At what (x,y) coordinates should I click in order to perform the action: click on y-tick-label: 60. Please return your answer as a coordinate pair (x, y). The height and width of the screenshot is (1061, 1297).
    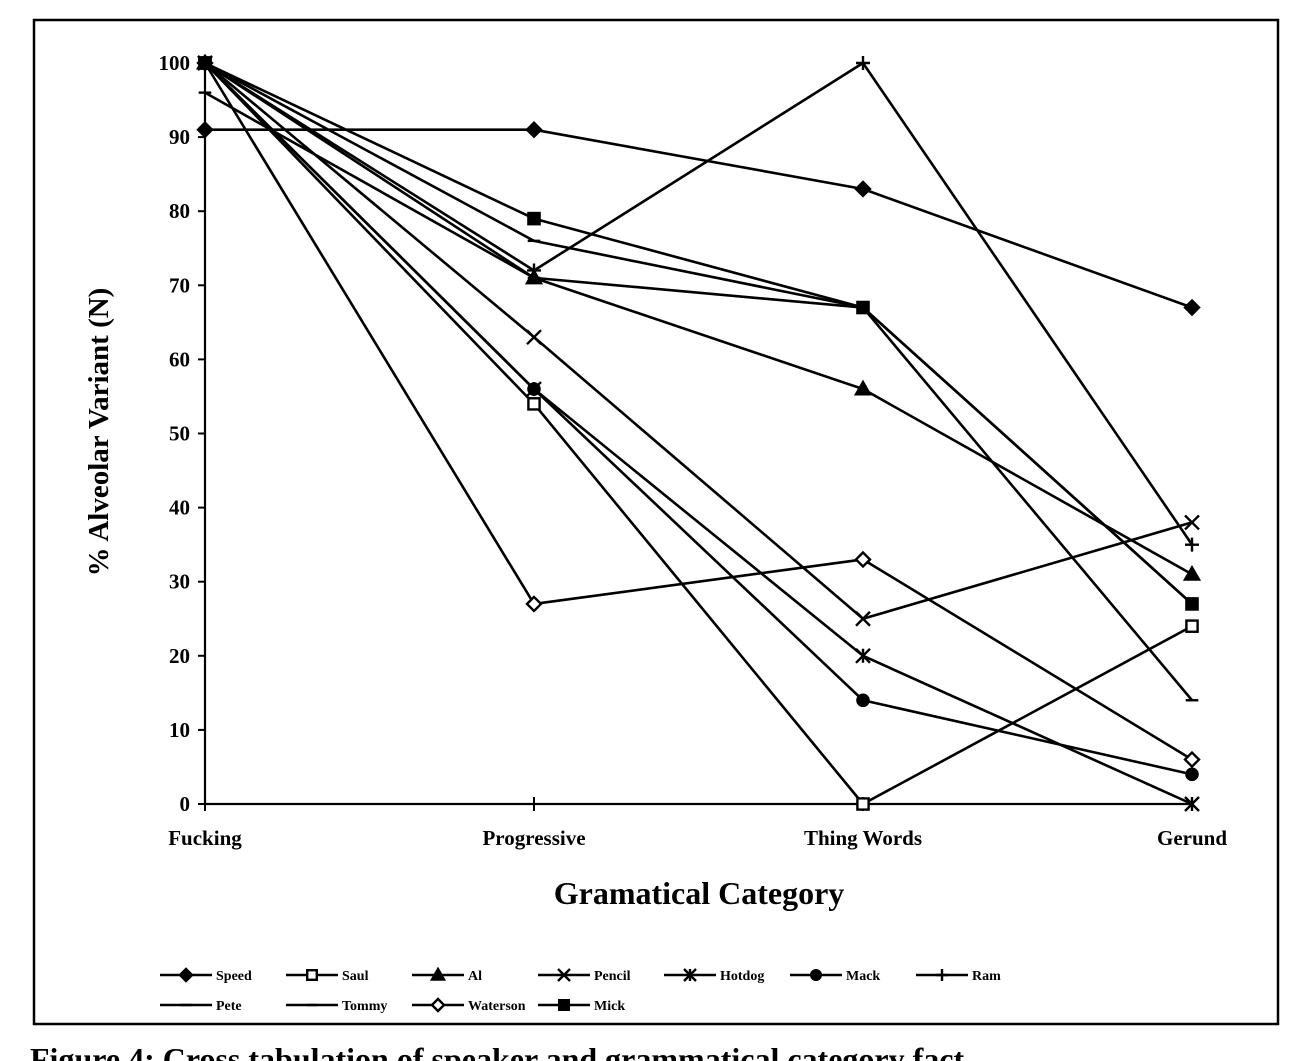
    Looking at the image, I should click on (179, 359).